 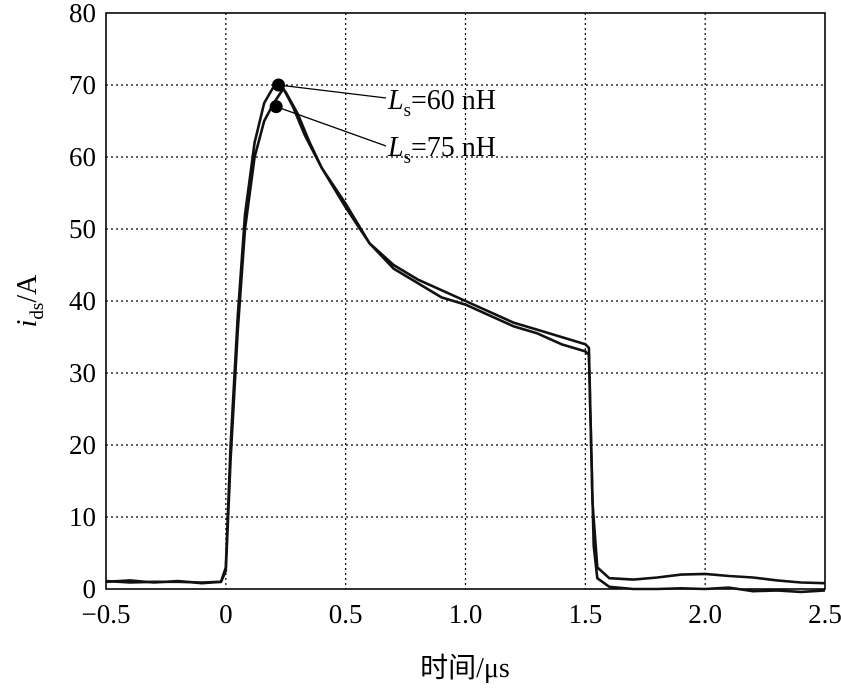 I want to click on leader-line-75nh, so click(x=331, y=126).